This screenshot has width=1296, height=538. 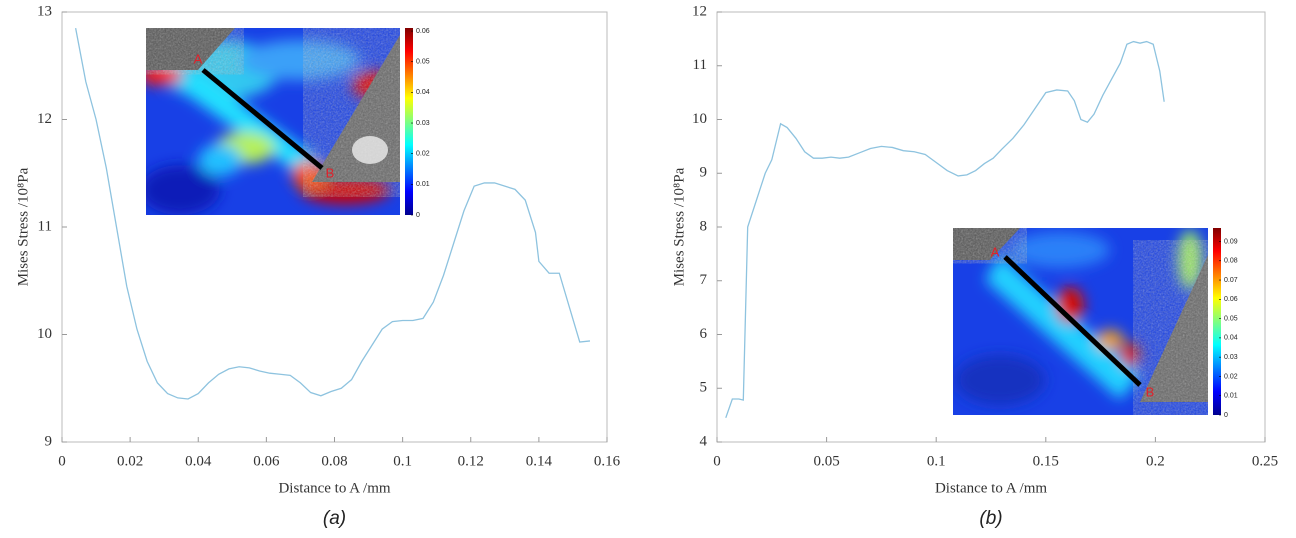 I want to click on colorbar-tick-label: 0.09, so click(x=1231, y=241).